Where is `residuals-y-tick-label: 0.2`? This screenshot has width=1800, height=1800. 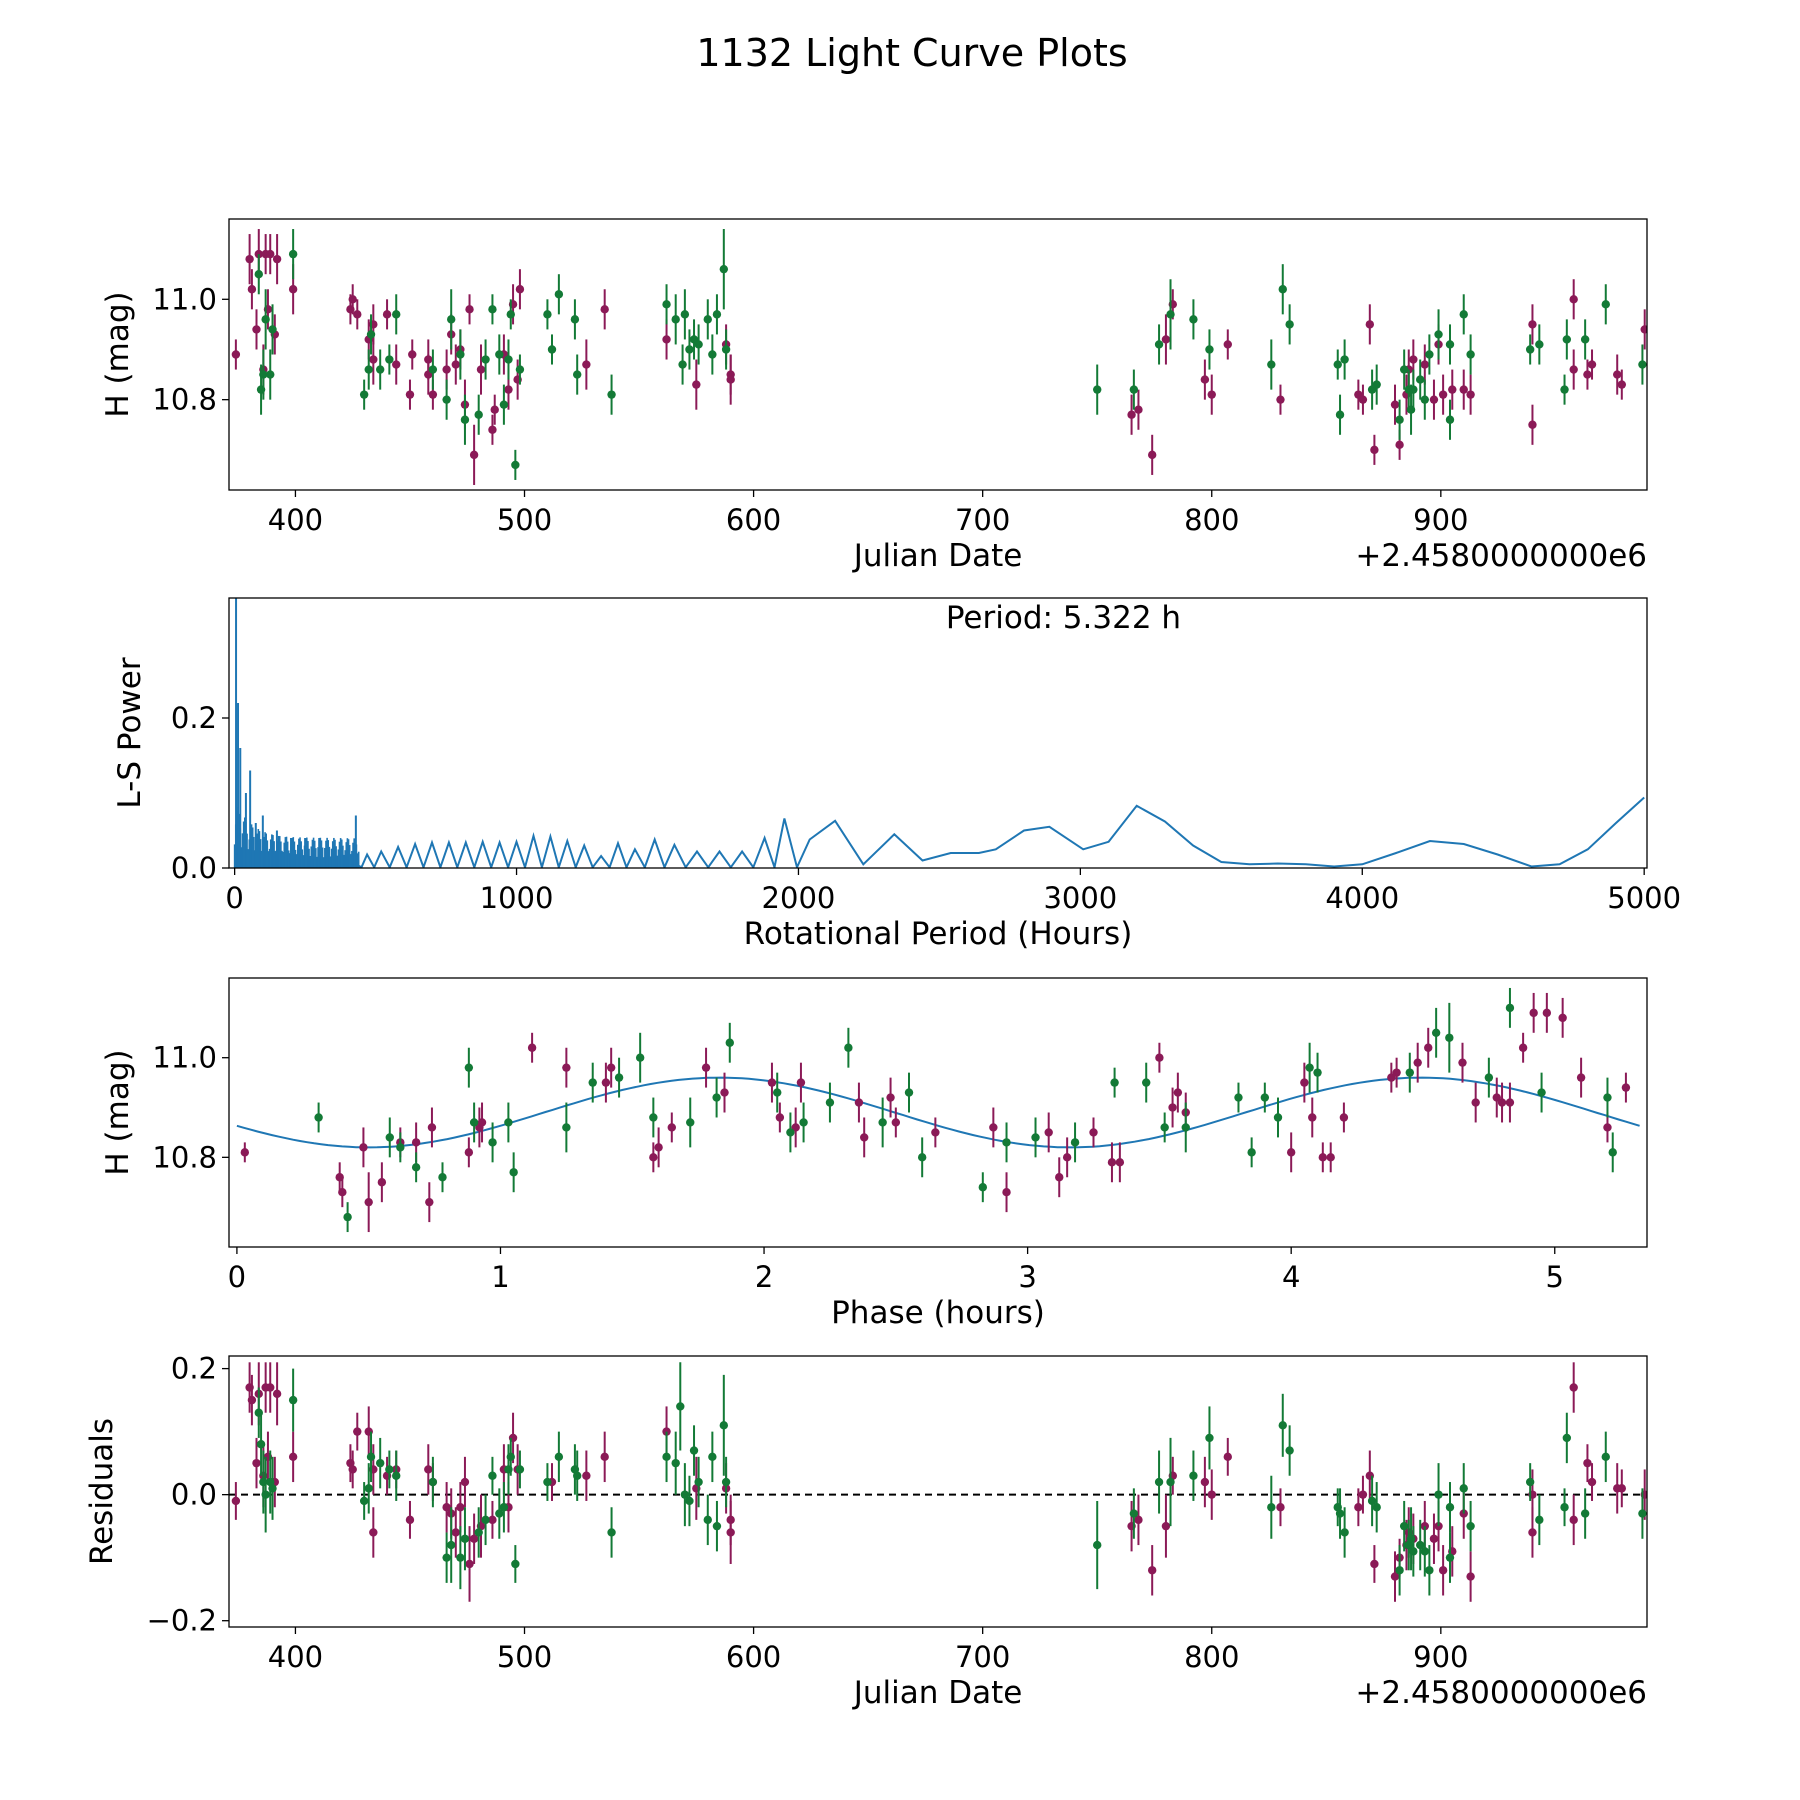
residuals-y-tick-label: 0.2 is located at coordinates (194, 1369).